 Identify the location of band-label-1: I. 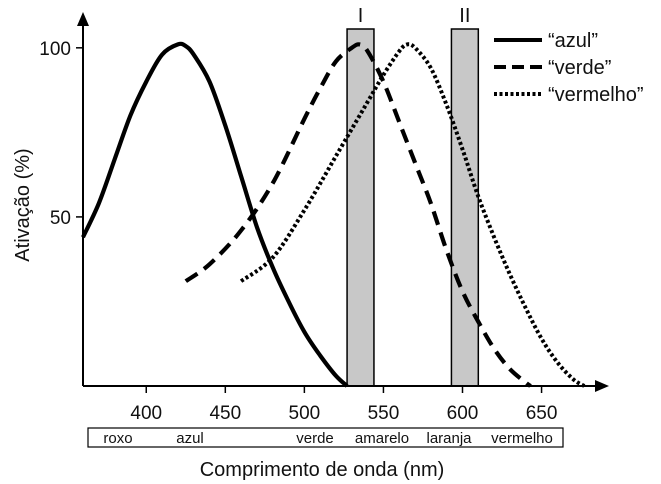
(361, 16).